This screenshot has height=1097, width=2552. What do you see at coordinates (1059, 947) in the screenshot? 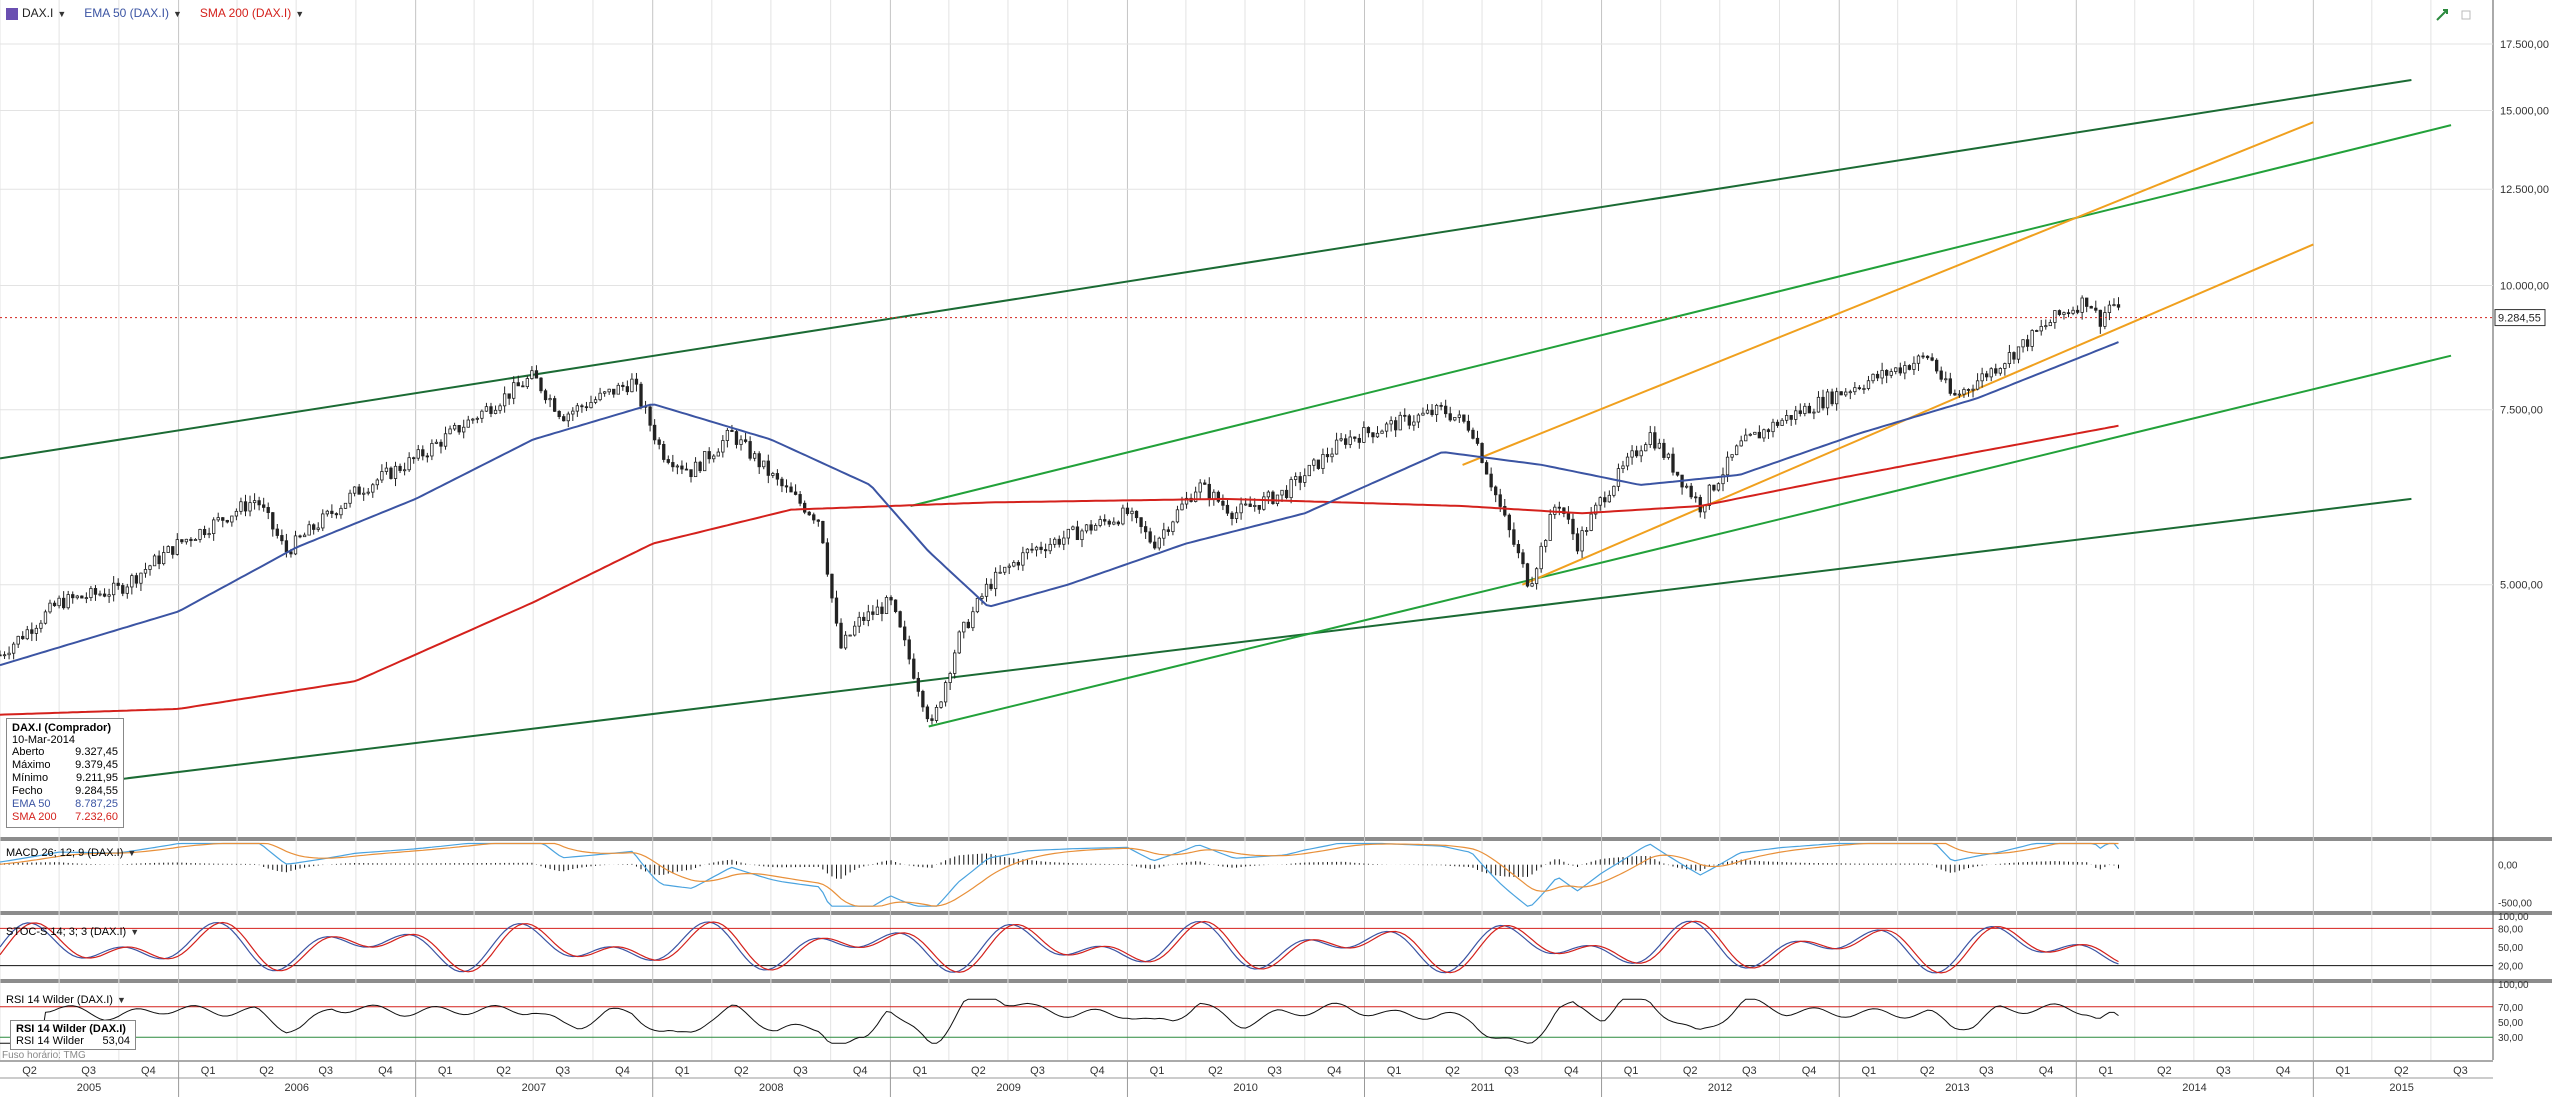
I see `stoch-d-line` at bounding box center [1059, 947].